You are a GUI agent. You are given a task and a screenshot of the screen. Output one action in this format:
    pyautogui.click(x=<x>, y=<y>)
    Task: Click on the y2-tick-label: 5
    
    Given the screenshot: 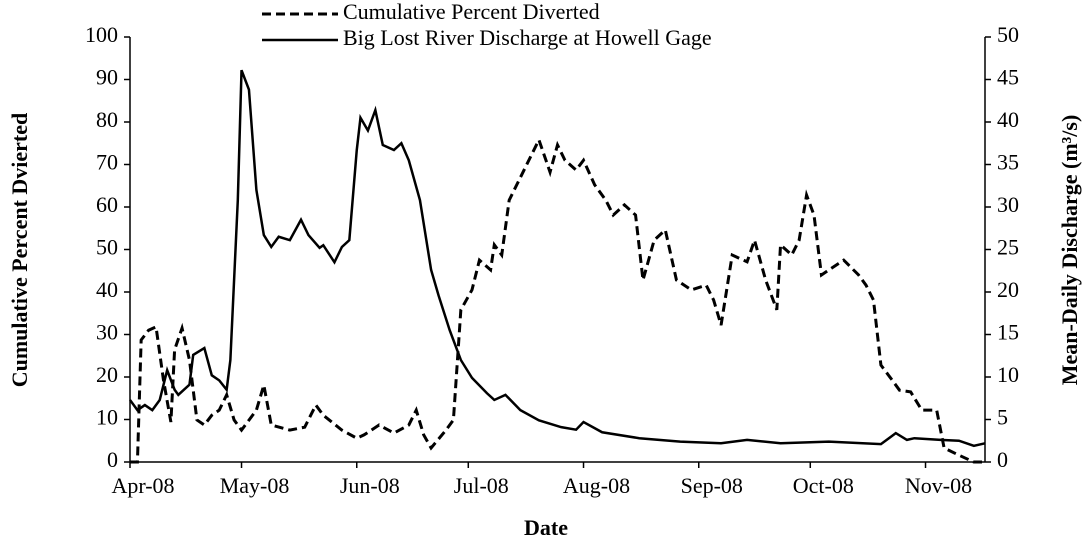 What is the action you would take?
    pyautogui.click(x=1002, y=417)
    